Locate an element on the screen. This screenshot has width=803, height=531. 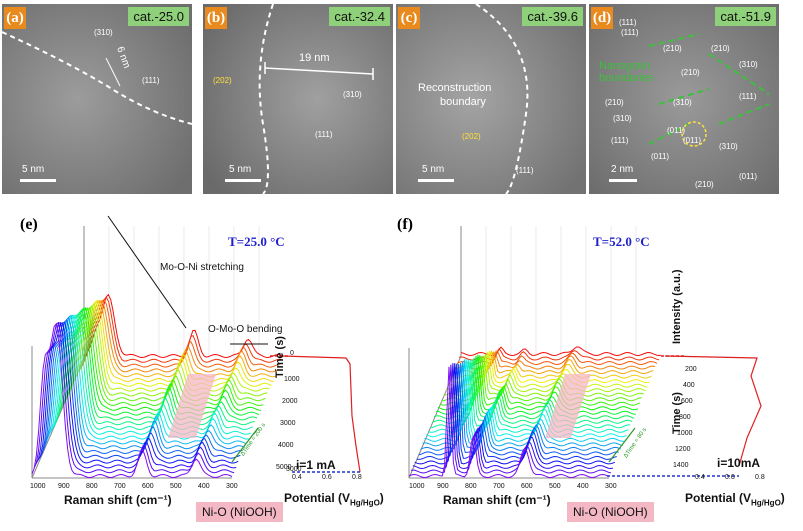
potential-trace is located at coordinates (321, 414).